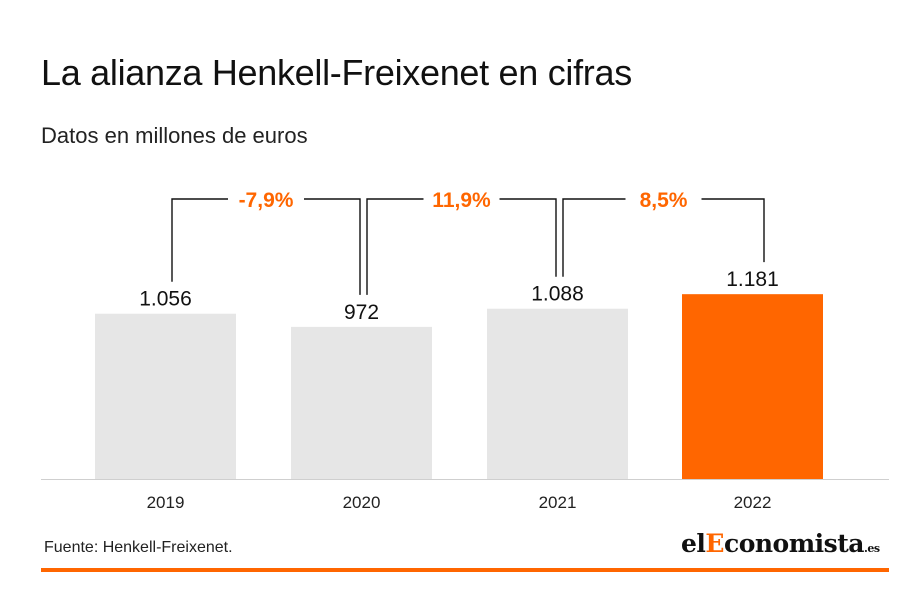  Describe the element at coordinates (266, 246) in the screenshot. I see `change-bracket-2019-2020` at that location.